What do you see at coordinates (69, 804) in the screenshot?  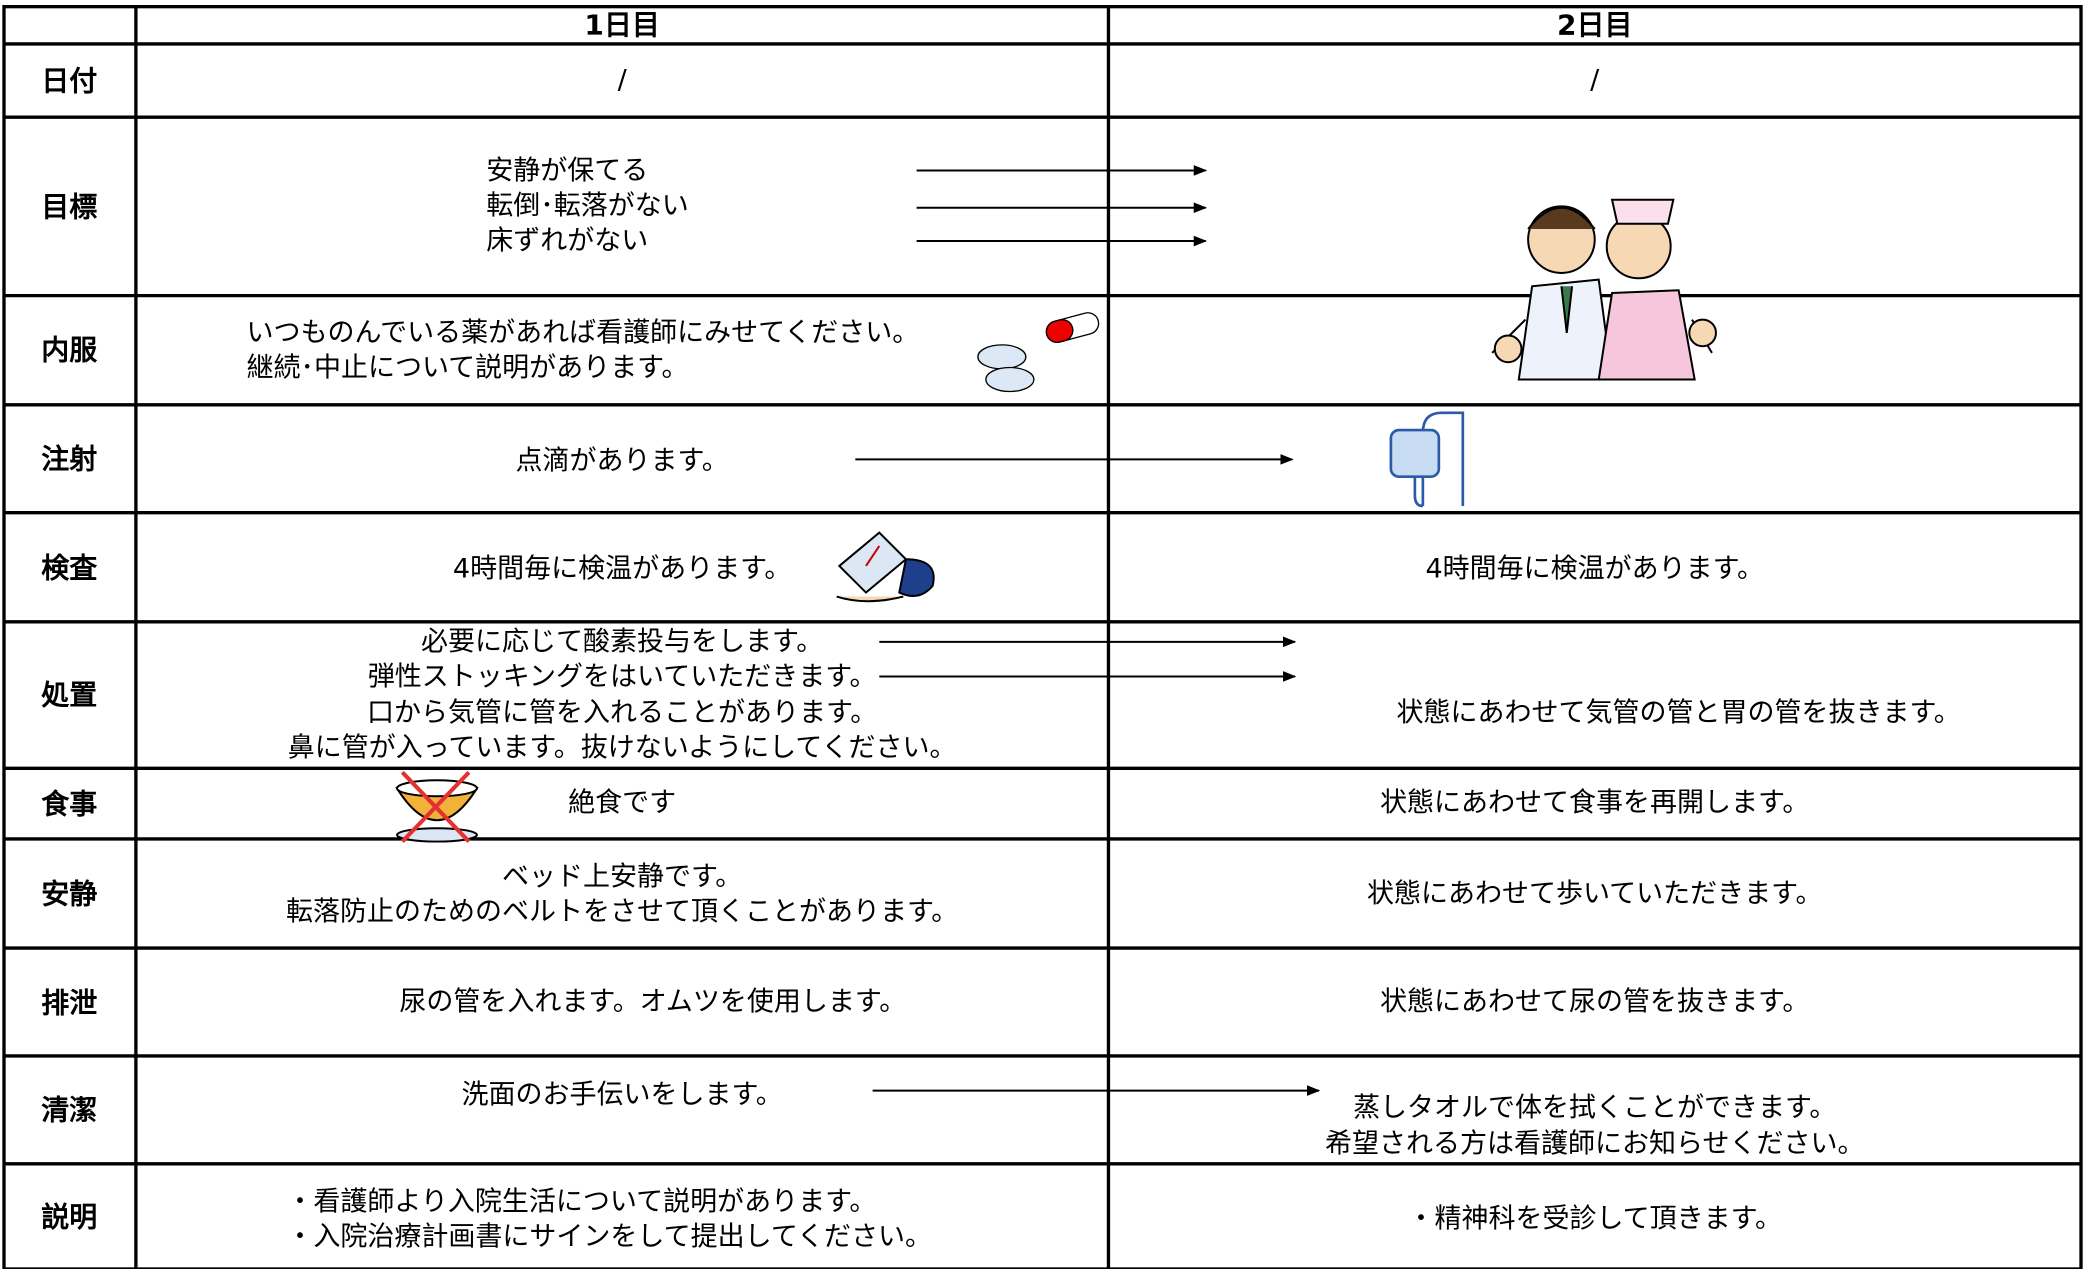 I see `row-label: 食事` at bounding box center [69, 804].